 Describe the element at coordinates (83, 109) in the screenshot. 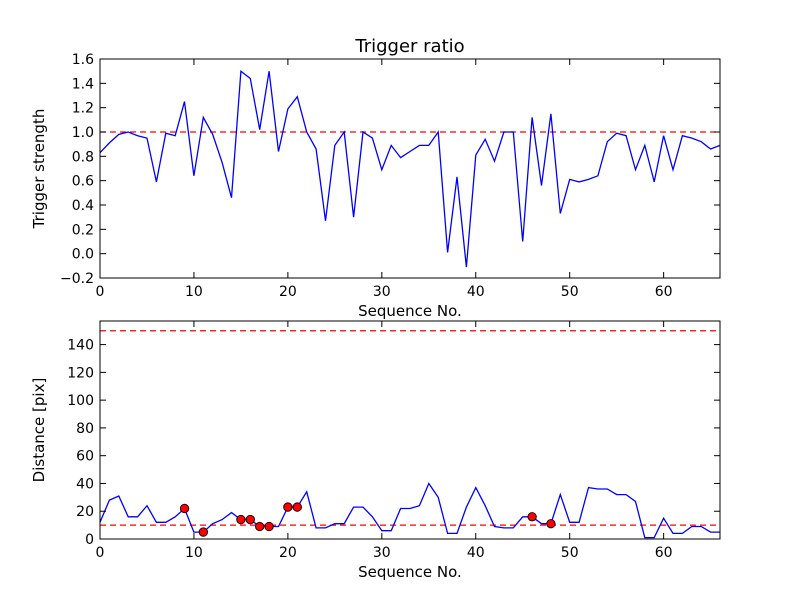

I see `y-tick-label: 1.2` at that location.